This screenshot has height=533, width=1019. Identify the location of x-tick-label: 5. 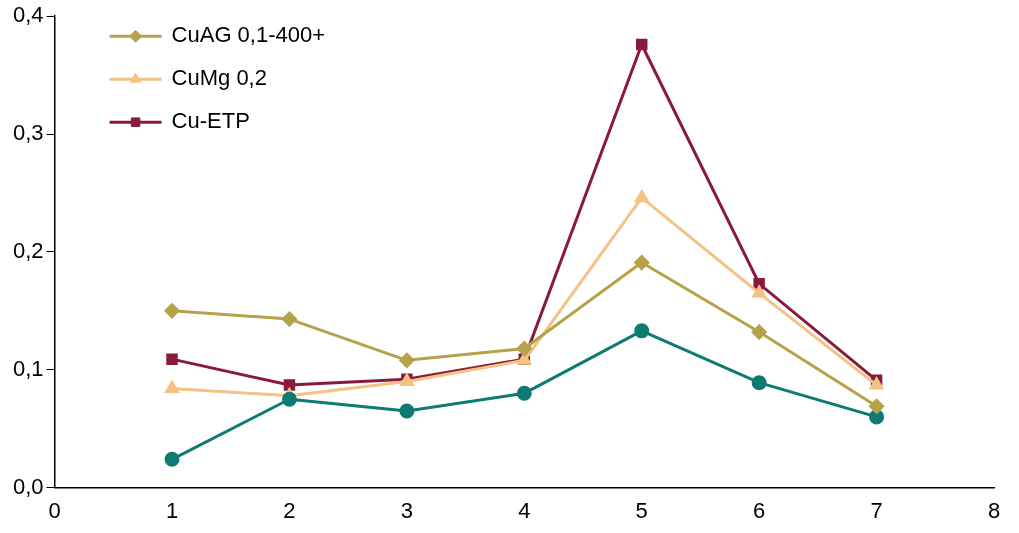
(641, 510).